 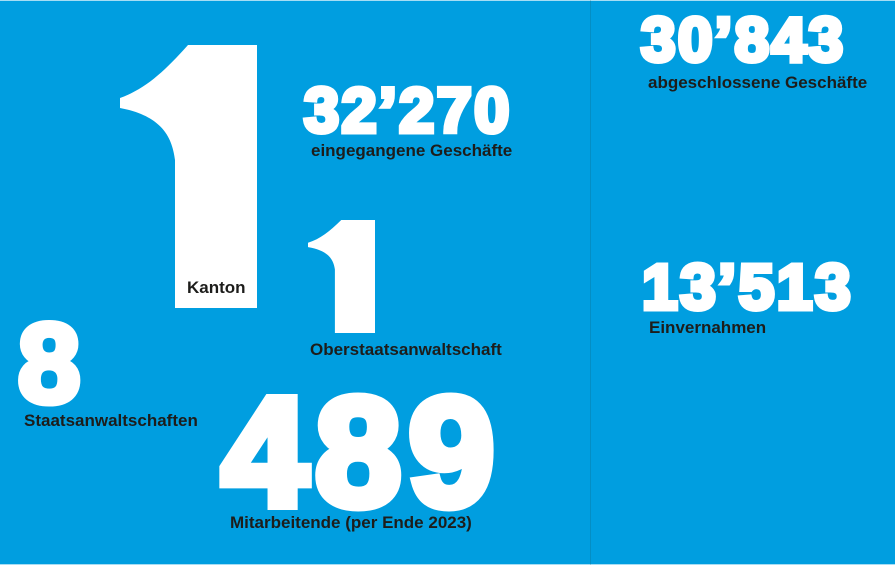 I want to click on stat-value-staatsanwaltschaften: 8, so click(x=50, y=363).